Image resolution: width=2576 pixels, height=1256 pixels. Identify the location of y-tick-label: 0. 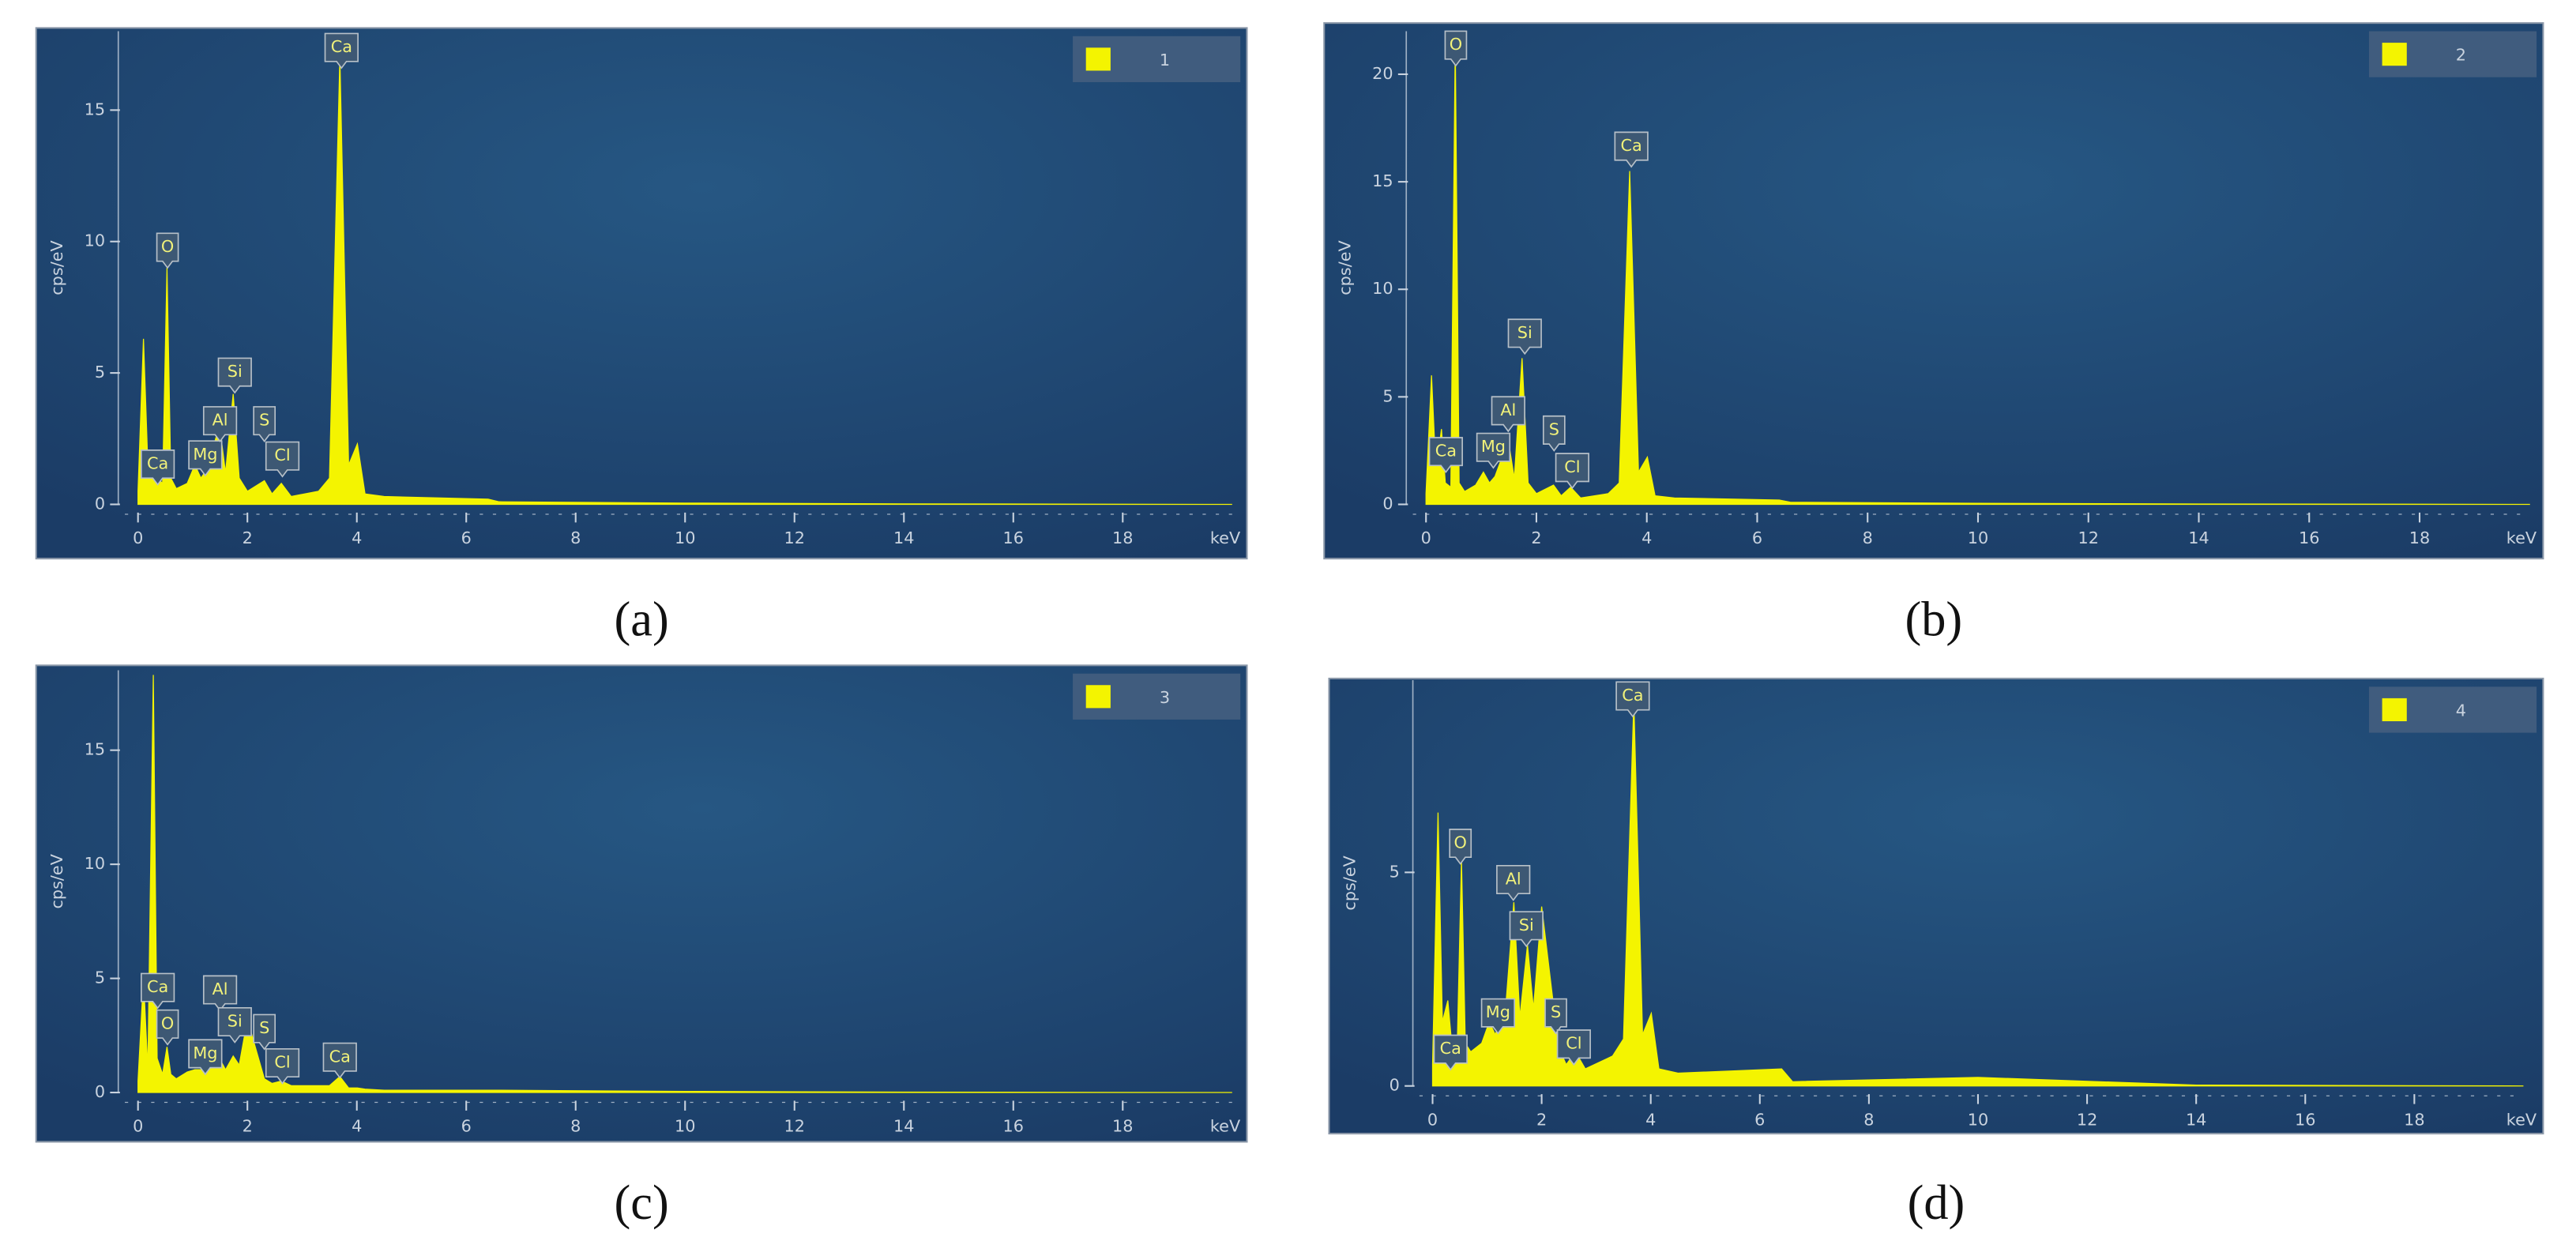
(1387, 504).